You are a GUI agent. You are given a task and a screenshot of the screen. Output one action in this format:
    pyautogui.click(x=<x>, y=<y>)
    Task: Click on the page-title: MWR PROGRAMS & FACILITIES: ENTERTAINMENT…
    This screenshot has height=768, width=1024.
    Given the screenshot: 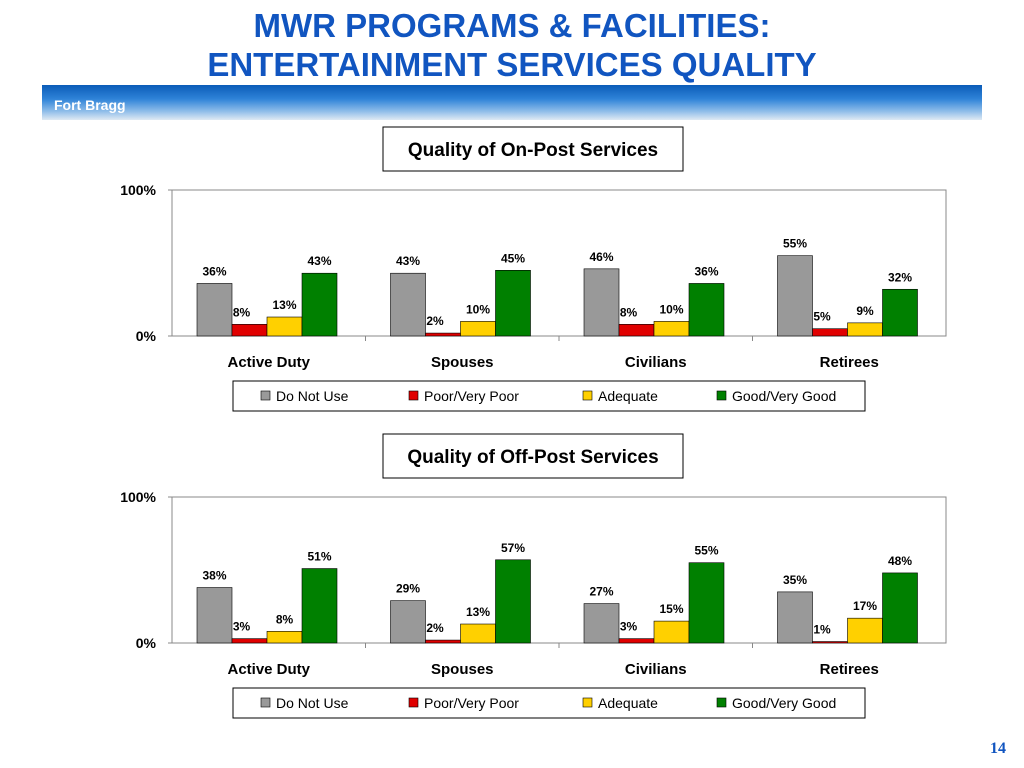 What is the action you would take?
    pyautogui.click(x=512, y=45)
    